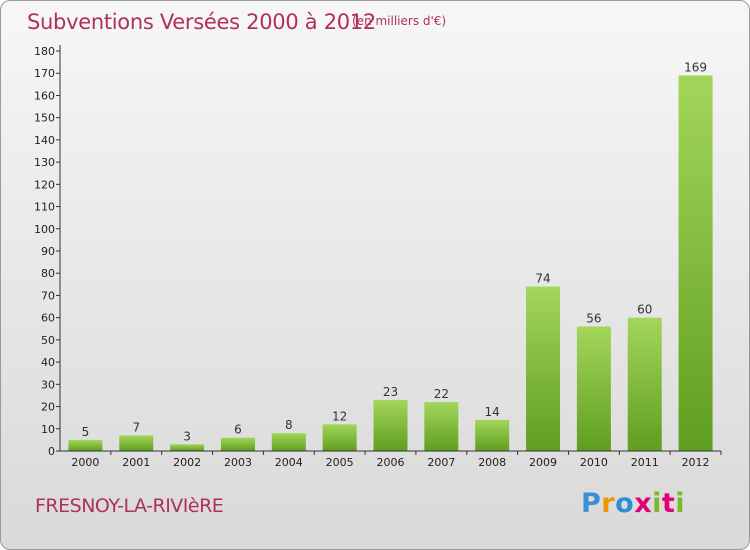  I want to click on y-tick-10: 10, so click(48, 429).